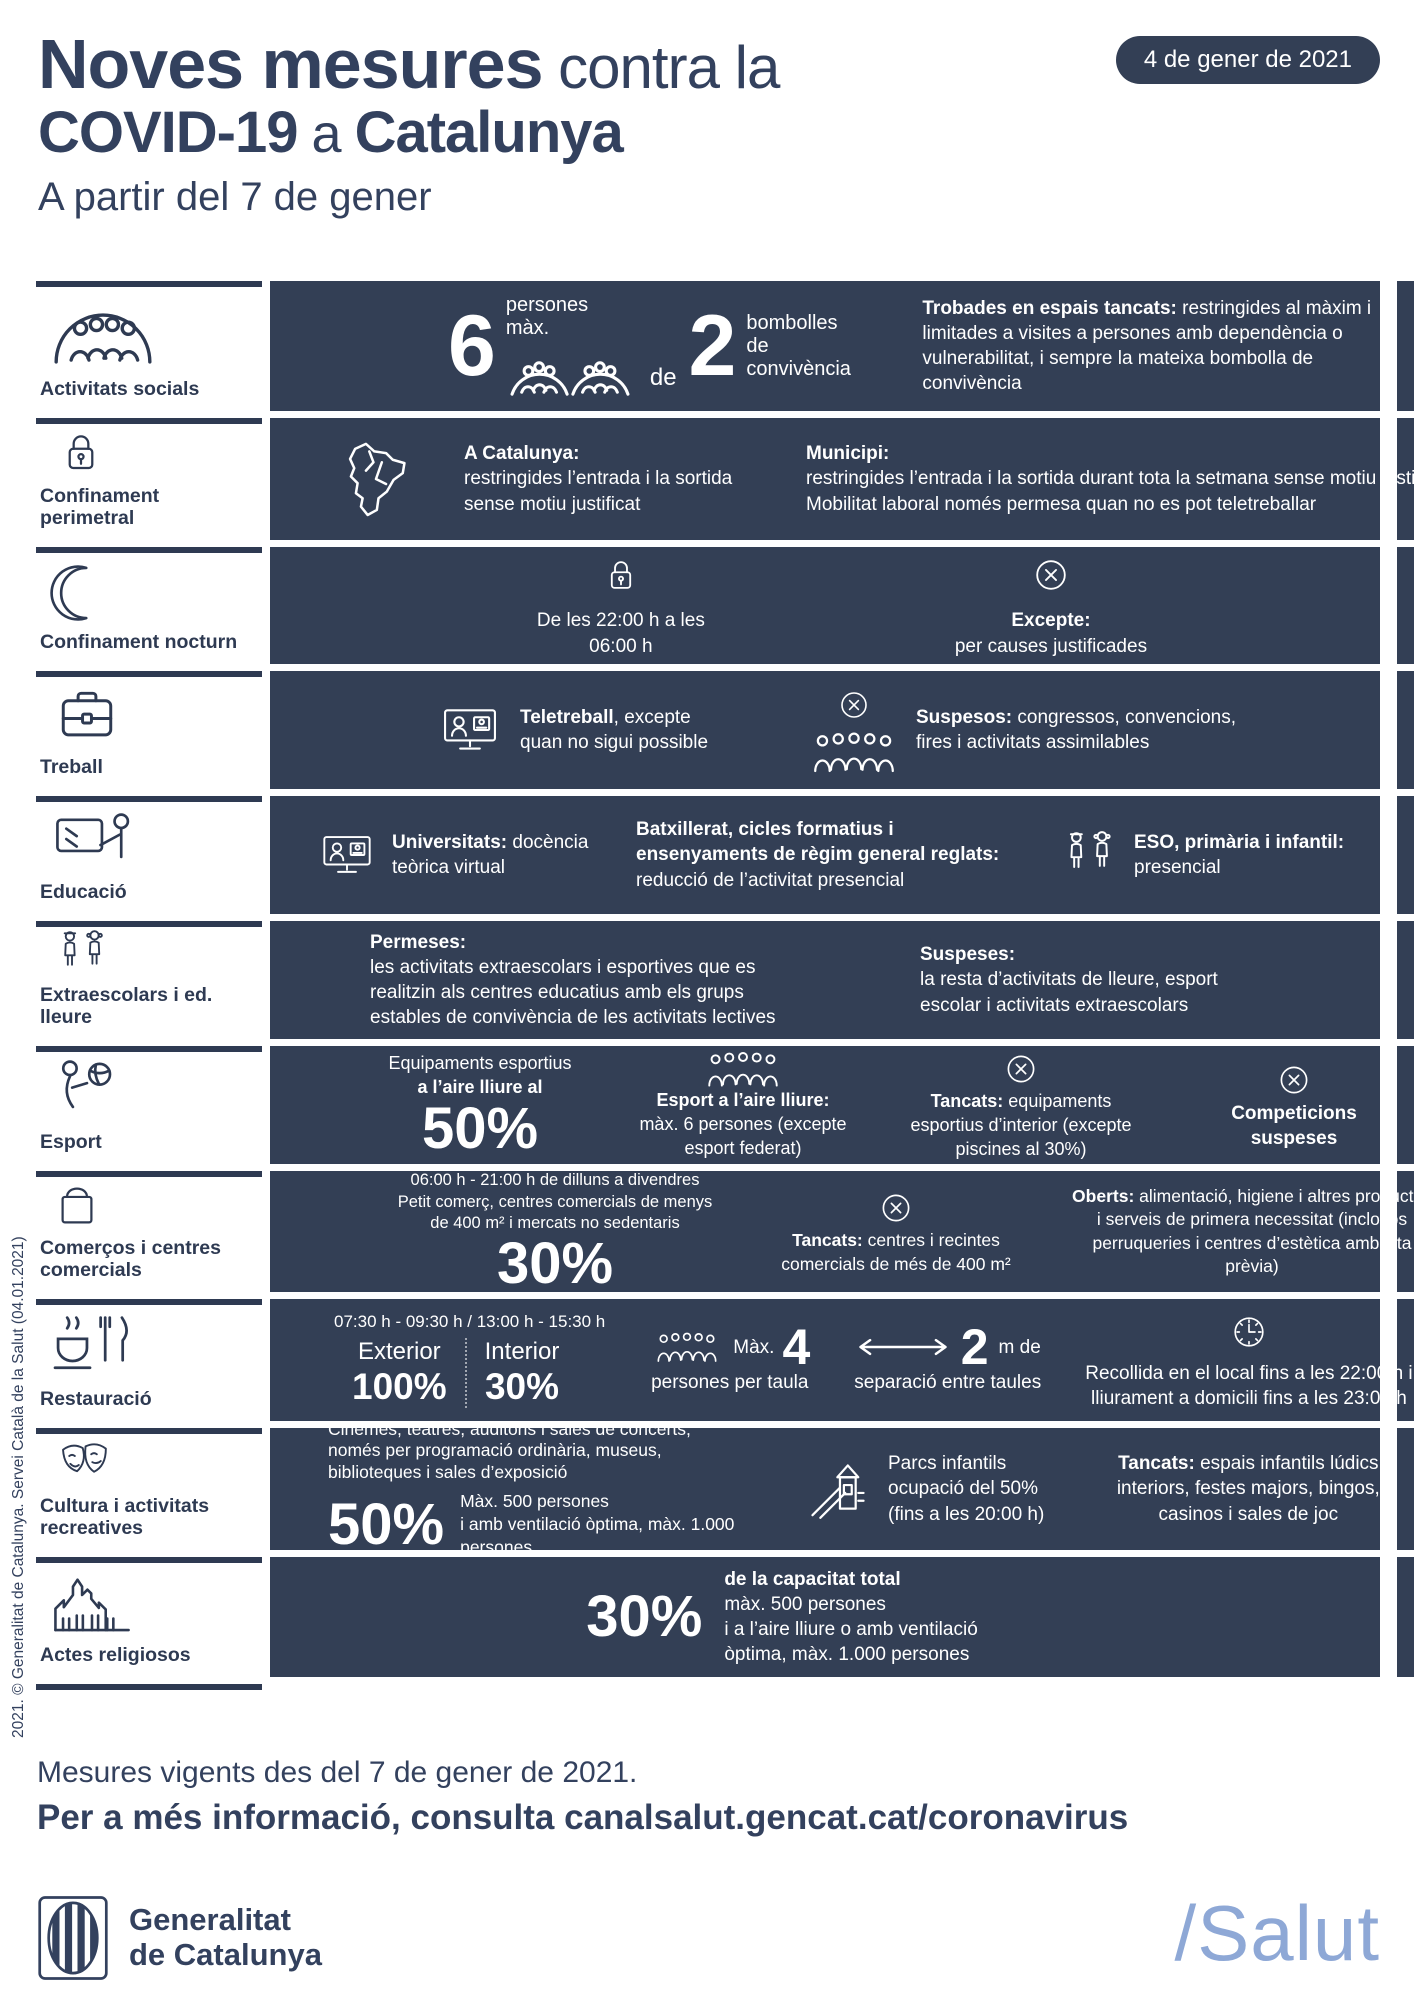  I want to click on universities-block: Universitats: docència teòrica virtual, so click(455, 855).